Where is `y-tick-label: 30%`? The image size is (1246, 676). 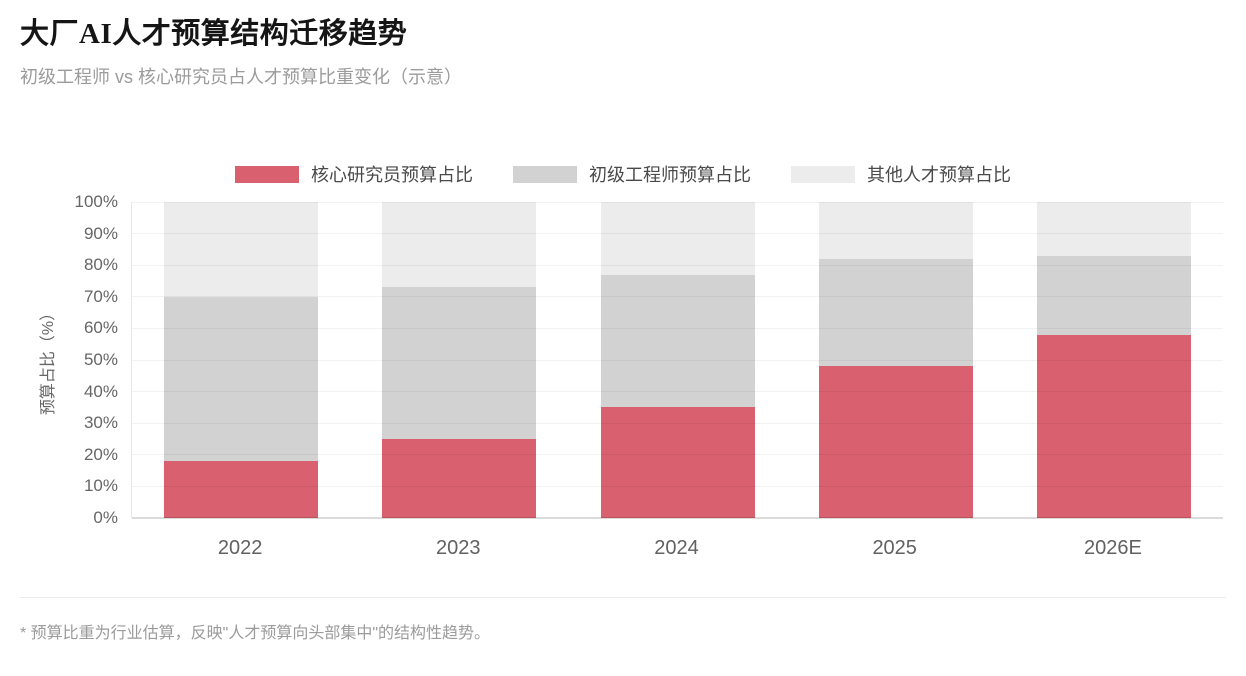
y-tick-label: 30% is located at coordinates (100, 423).